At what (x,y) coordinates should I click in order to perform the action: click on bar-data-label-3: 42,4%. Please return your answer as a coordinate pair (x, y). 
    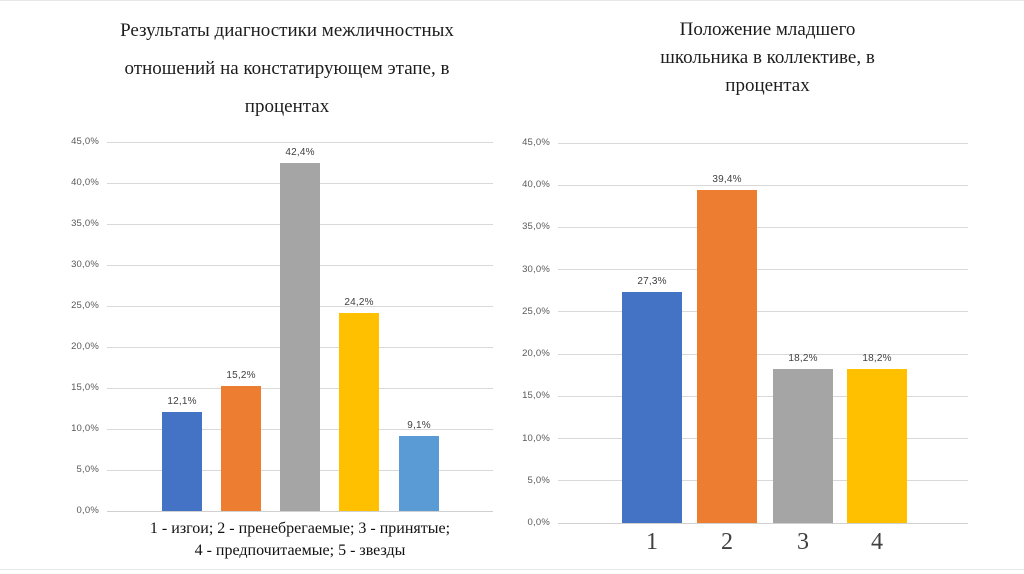
    Looking at the image, I should click on (300, 153).